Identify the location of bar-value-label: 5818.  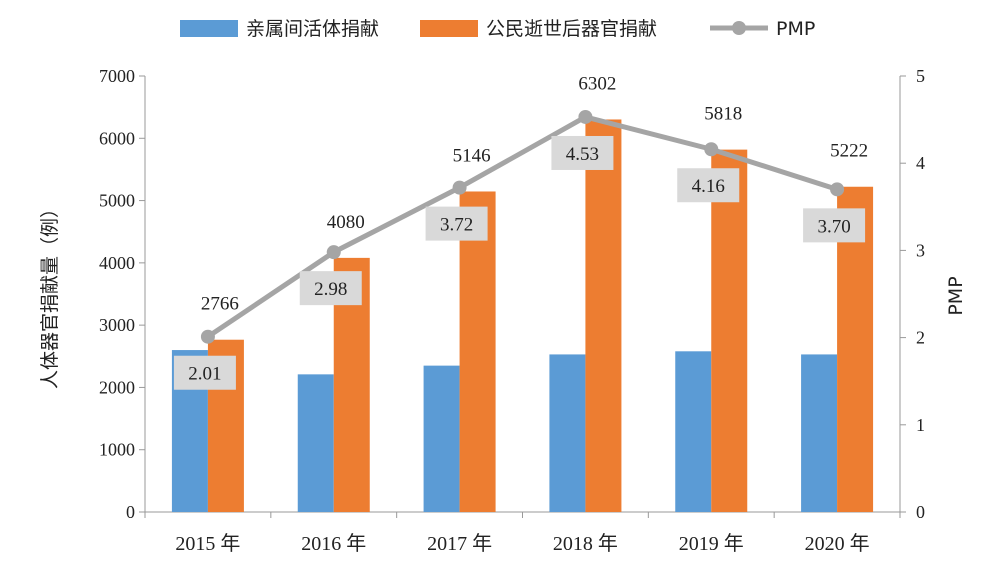
(723, 114).